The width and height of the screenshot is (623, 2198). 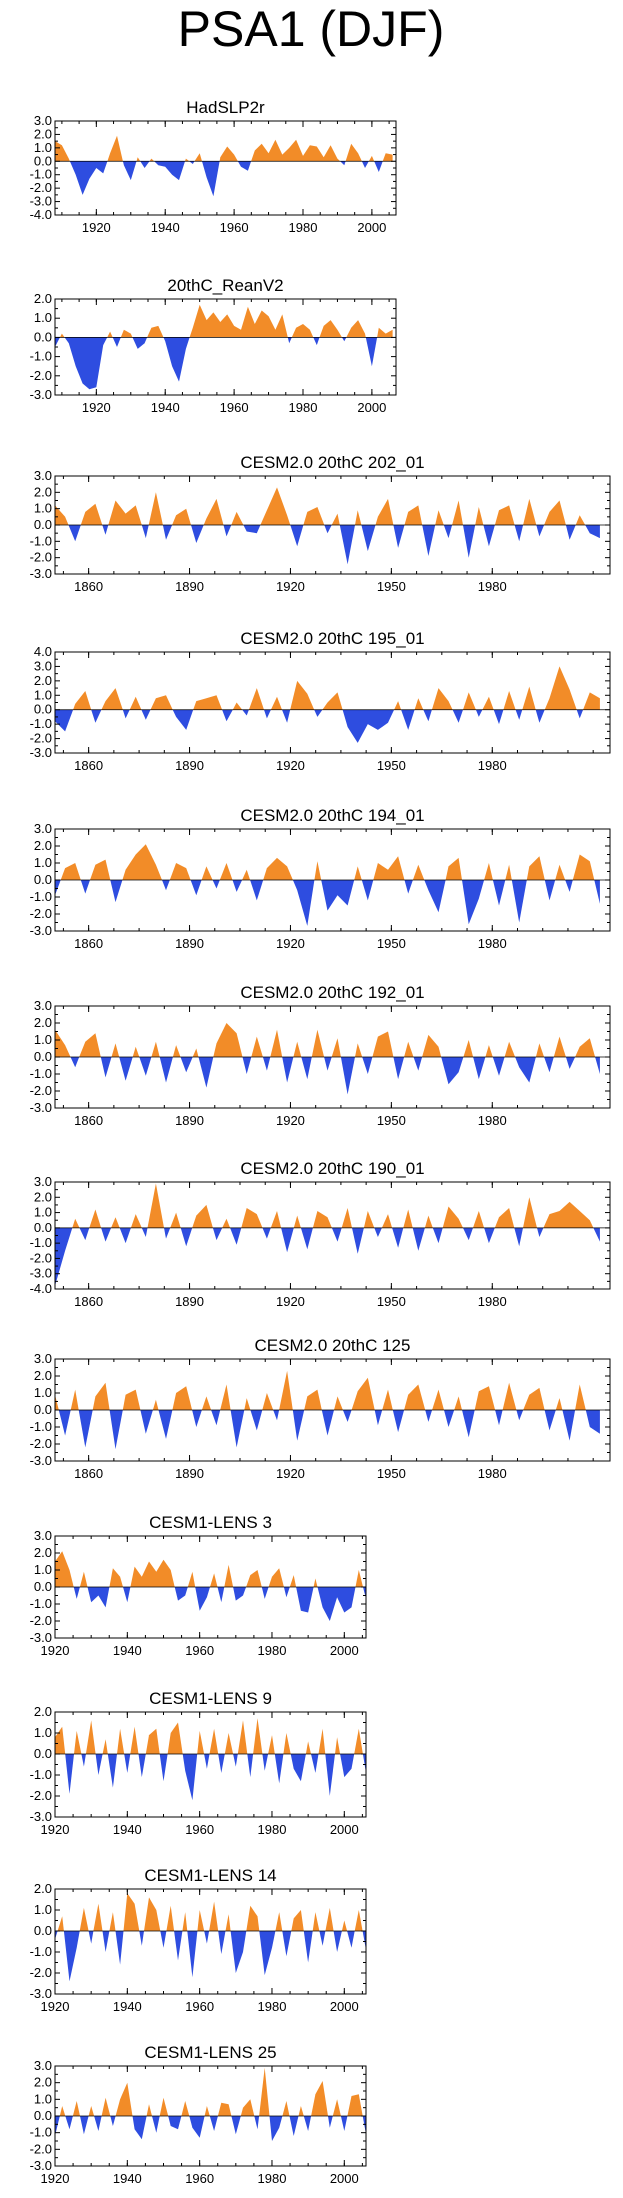 I want to click on panel-title: CESM2.0 20thC 190_01, so click(x=332, y=1168).